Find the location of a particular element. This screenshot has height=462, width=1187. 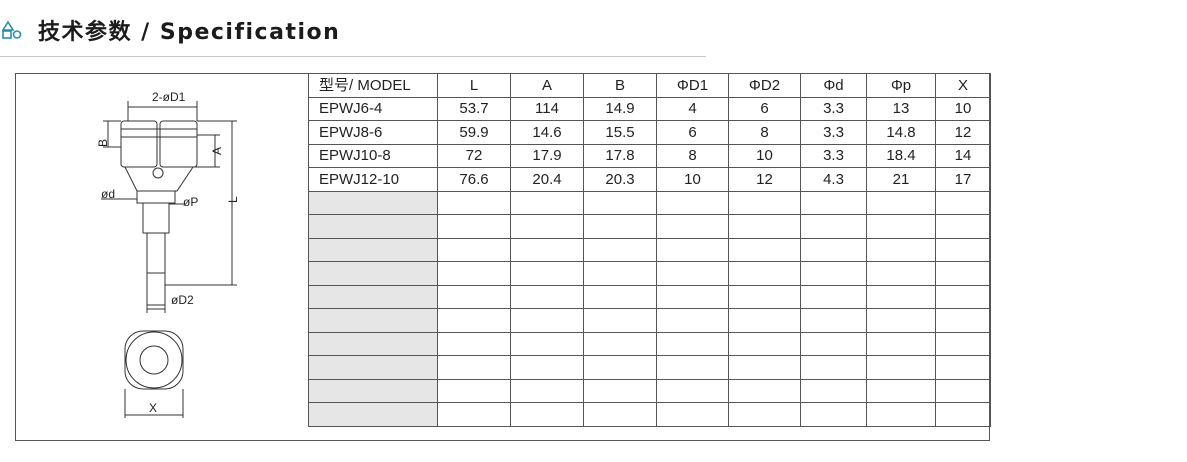

cell: 4.3 is located at coordinates (833, 179).